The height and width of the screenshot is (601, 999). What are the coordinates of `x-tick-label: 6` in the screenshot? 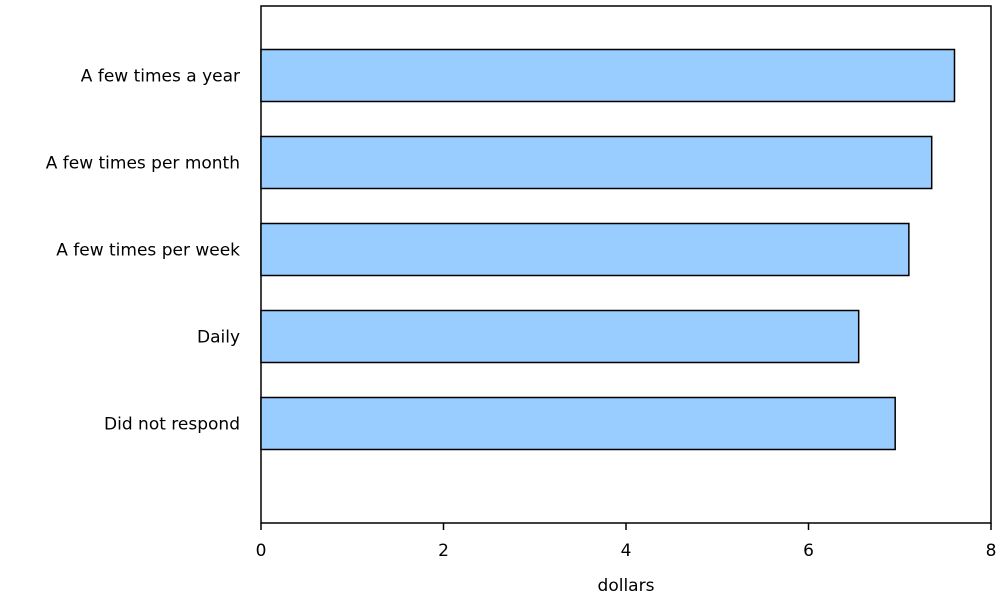 It's located at (808, 551).